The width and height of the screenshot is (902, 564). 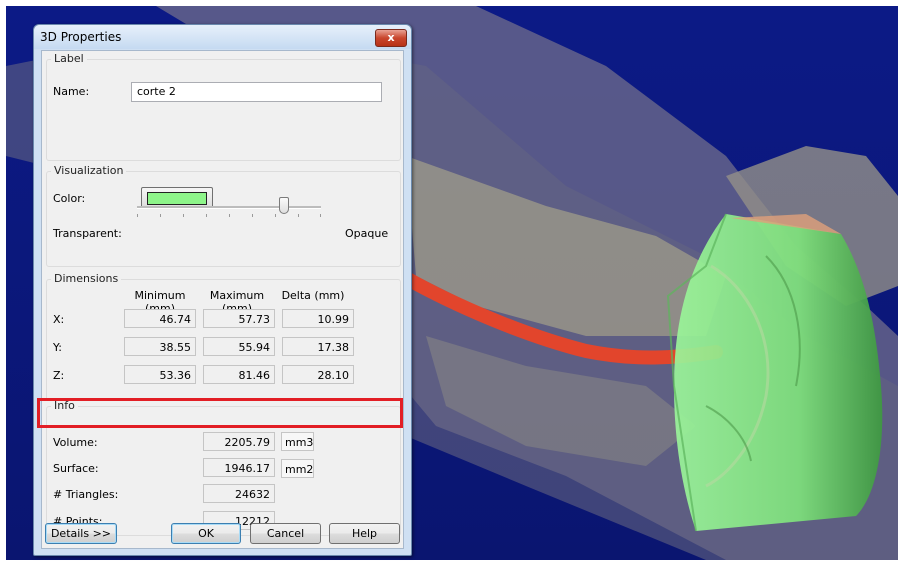 I want to click on visualization-group-title: Visualization, so click(x=89, y=170).